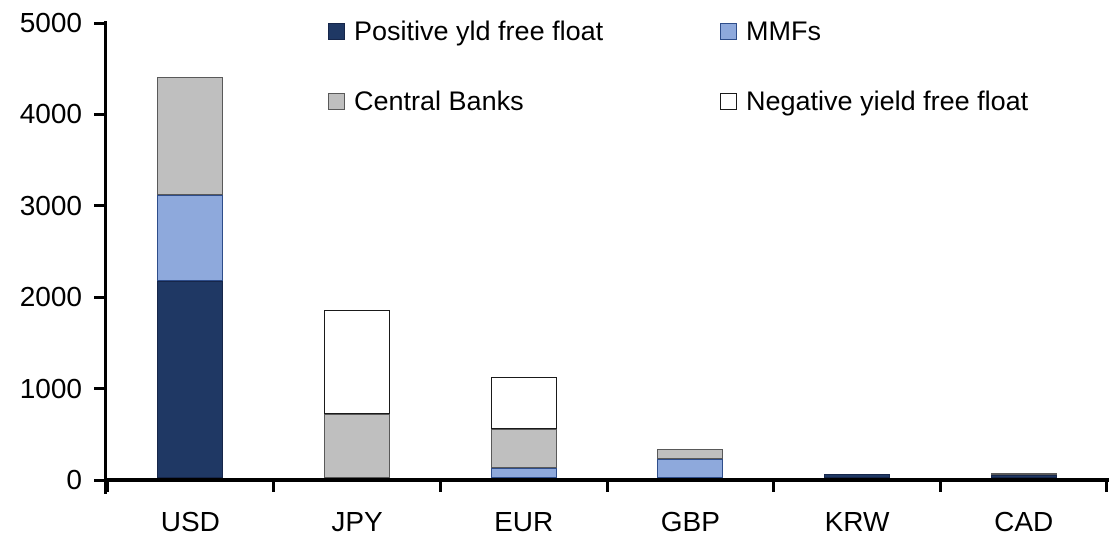 The height and width of the screenshot is (556, 1109). Describe the element at coordinates (74, 479) in the screenshot. I see `y-tick-label: 0` at that location.